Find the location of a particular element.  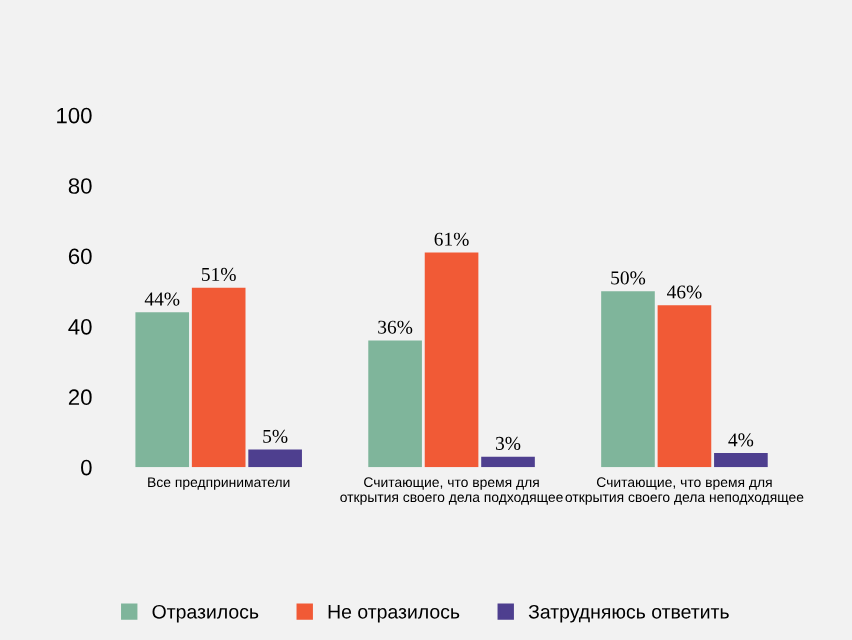

y-tick-label: 0 is located at coordinates (86, 467).